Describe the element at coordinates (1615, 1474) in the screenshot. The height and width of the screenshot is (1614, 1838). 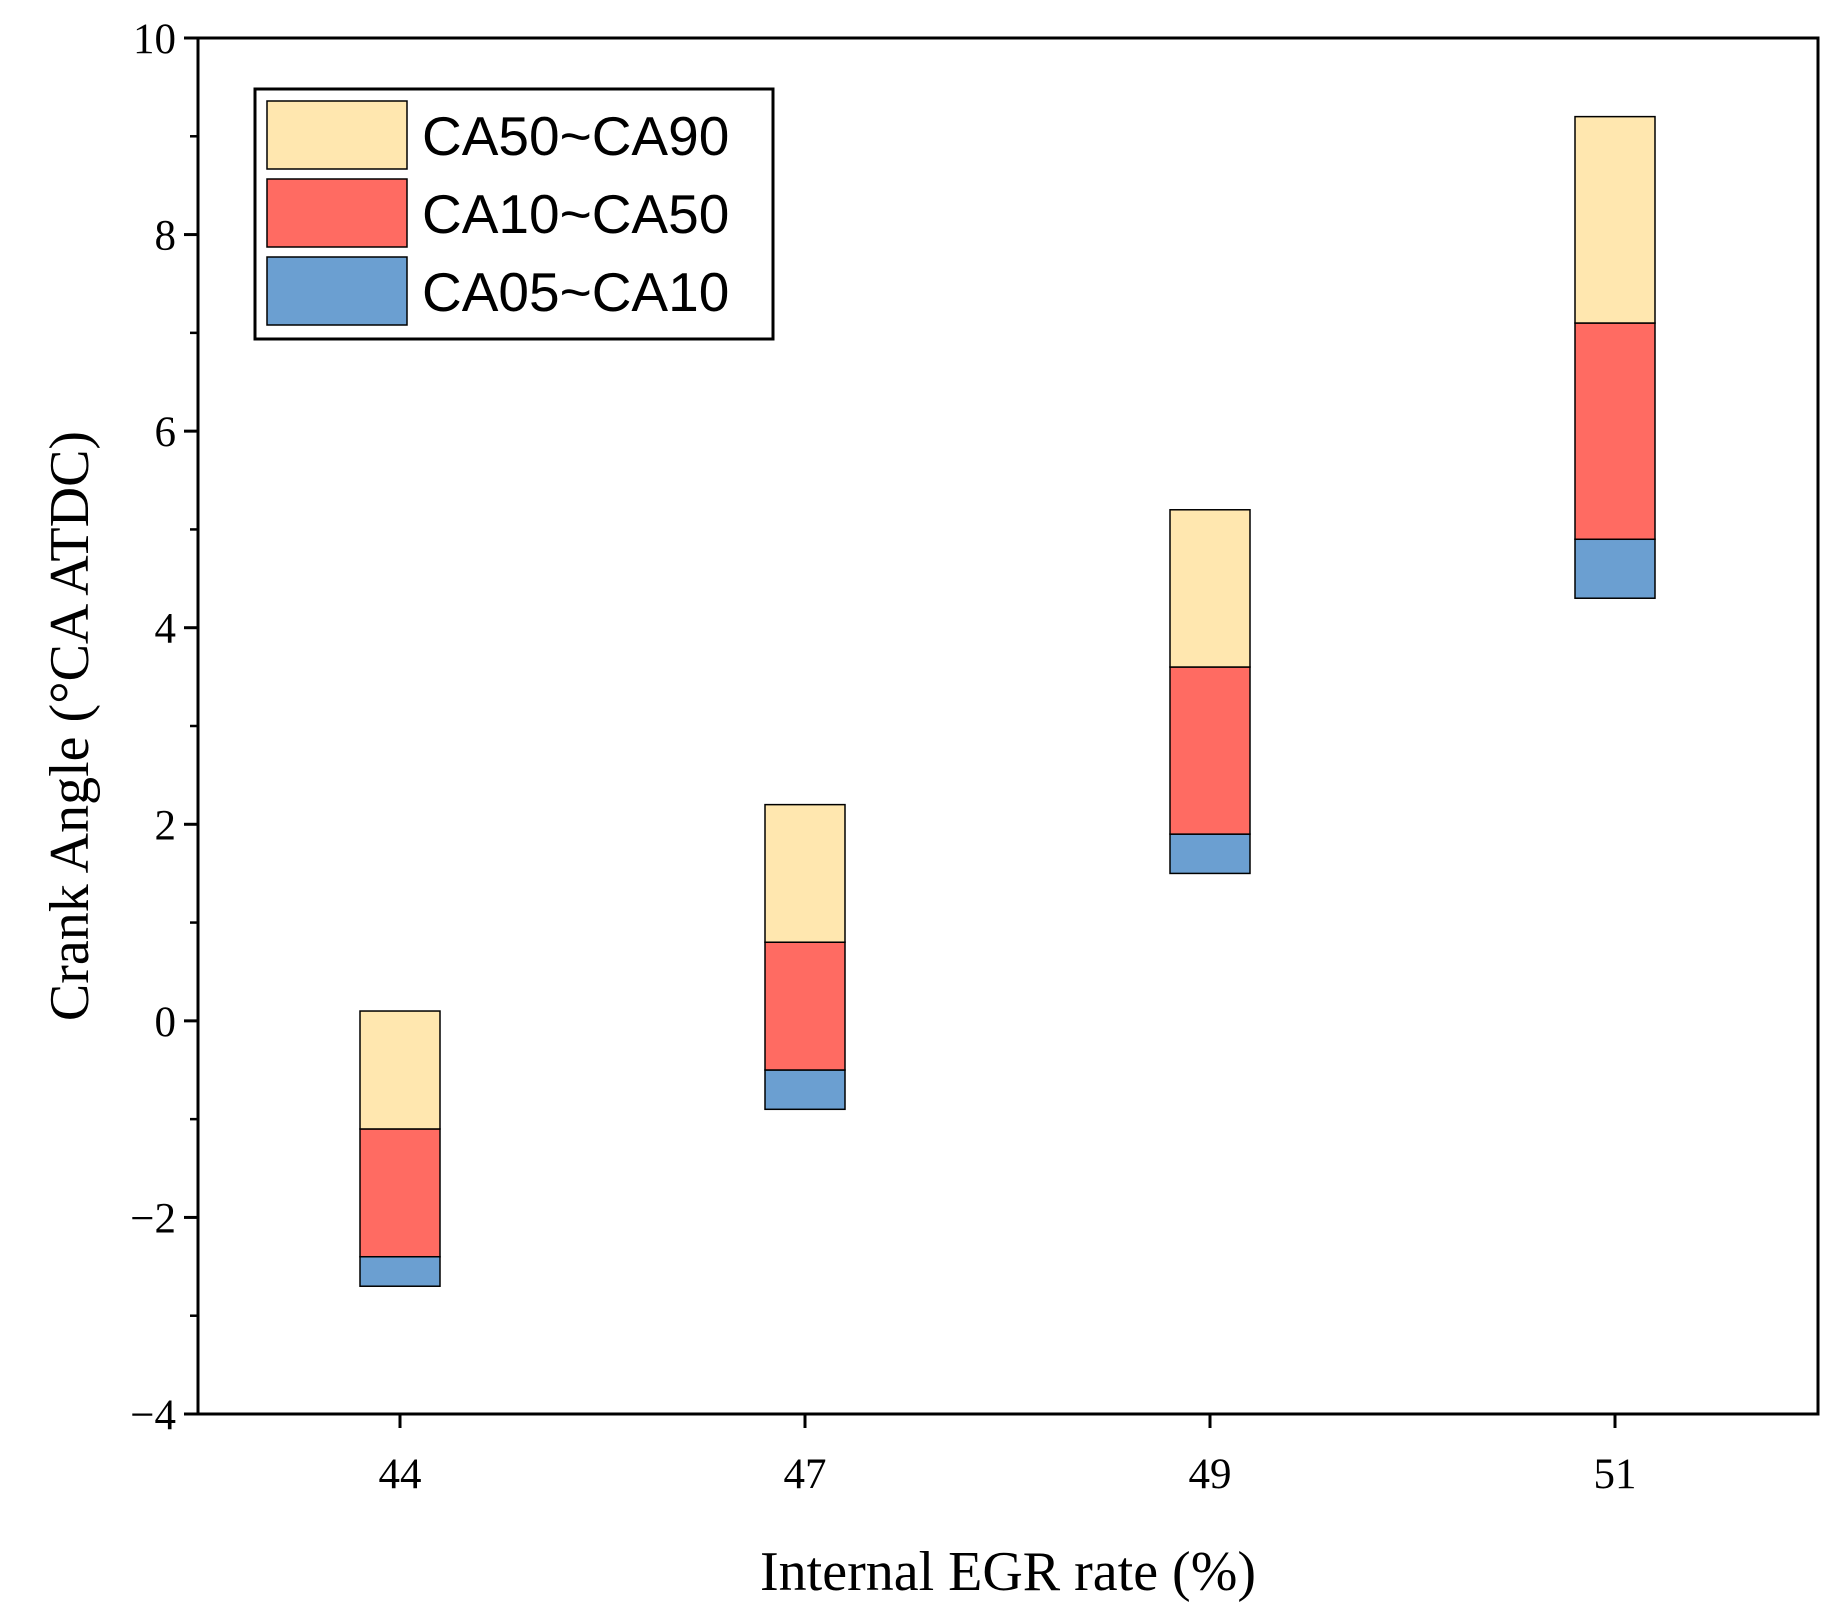
I see `x-tick-label: 51` at that location.